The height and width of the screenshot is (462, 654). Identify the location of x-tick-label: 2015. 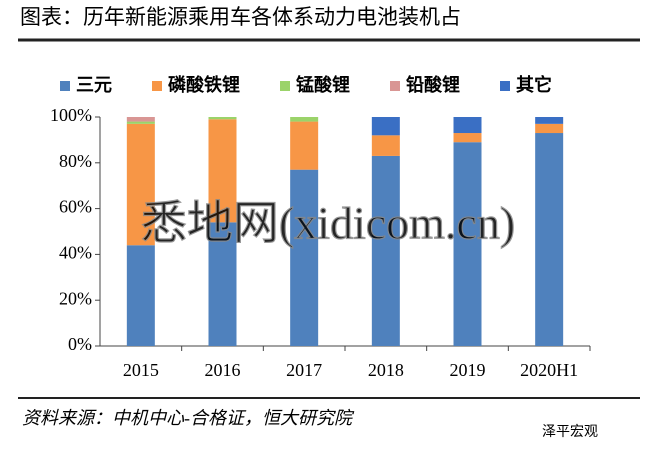
(141, 370).